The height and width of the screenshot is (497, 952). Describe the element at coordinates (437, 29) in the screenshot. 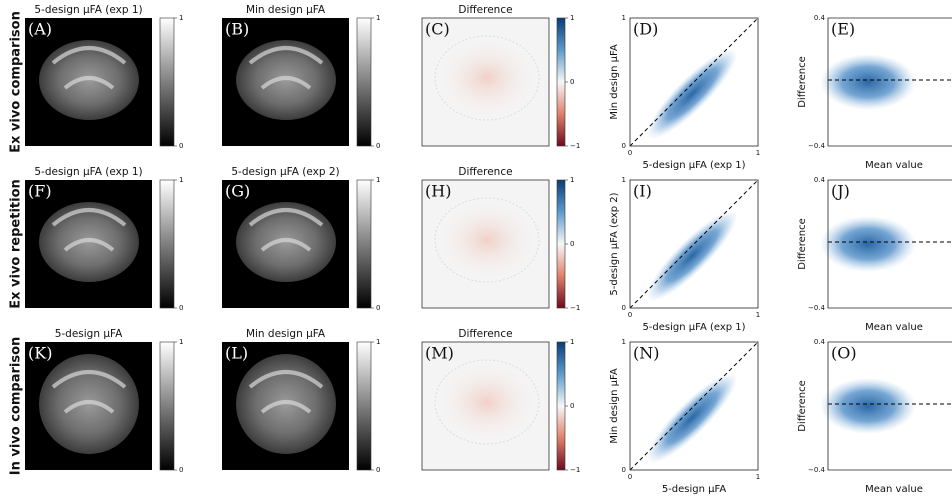

I see `panel-letter: (C)` at that location.